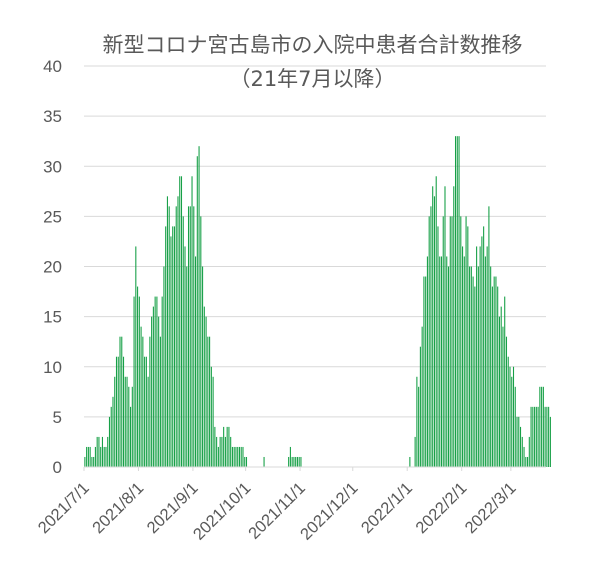 This screenshot has width=597, height=587. Describe the element at coordinates (52, 116) in the screenshot. I see `y-tick-label: 35` at that location.